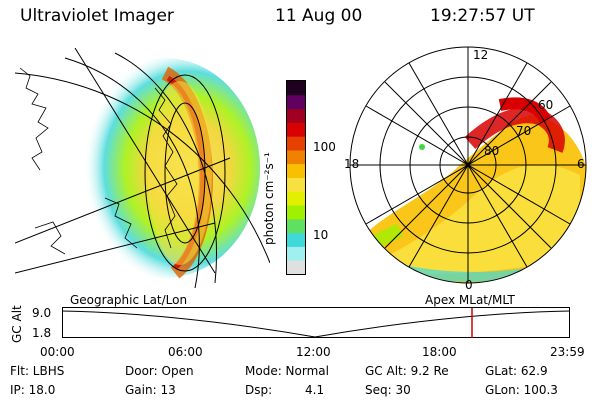 The width and height of the screenshot is (600, 400). Describe the element at coordinates (581, 164) in the screenshot. I see `mlt-label-6: 6` at that location.